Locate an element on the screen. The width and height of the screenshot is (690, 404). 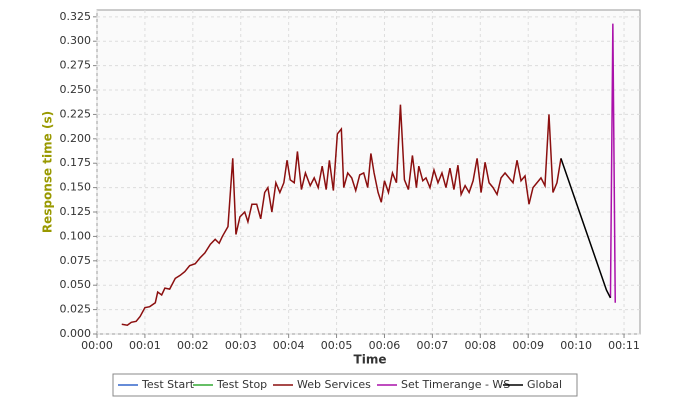
x-tick-label: 00:10 is located at coordinates (576, 345).